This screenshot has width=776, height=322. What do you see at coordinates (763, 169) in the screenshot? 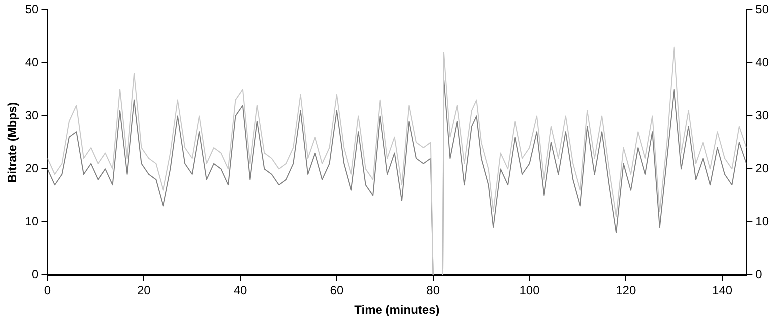
I see `y2-tick-label: 20` at bounding box center [763, 169].